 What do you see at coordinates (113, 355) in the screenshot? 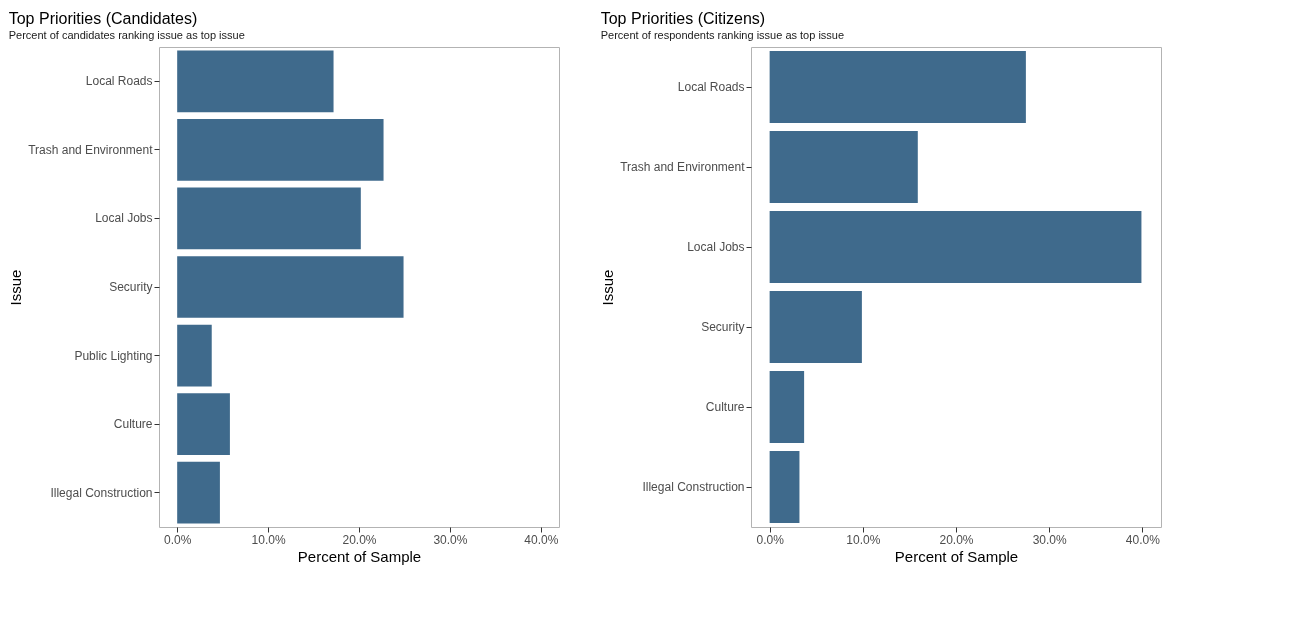
I see `y-tick-label: Public Lighting` at bounding box center [113, 355].